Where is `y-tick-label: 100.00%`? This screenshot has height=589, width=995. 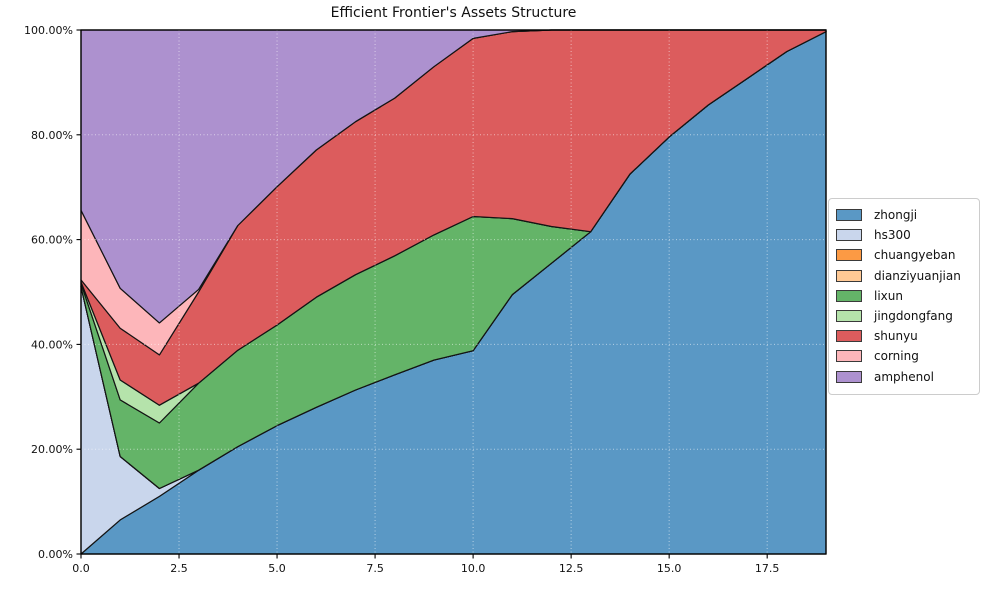 y-tick-label: 100.00% is located at coordinates (48, 30).